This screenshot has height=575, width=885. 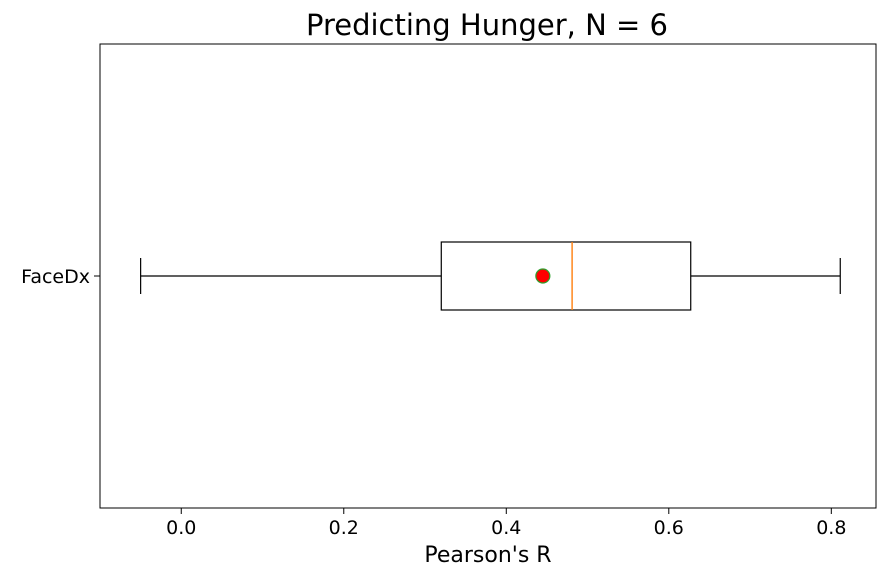 I want to click on y-tick-label: FaceDx, so click(x=55, y=277).